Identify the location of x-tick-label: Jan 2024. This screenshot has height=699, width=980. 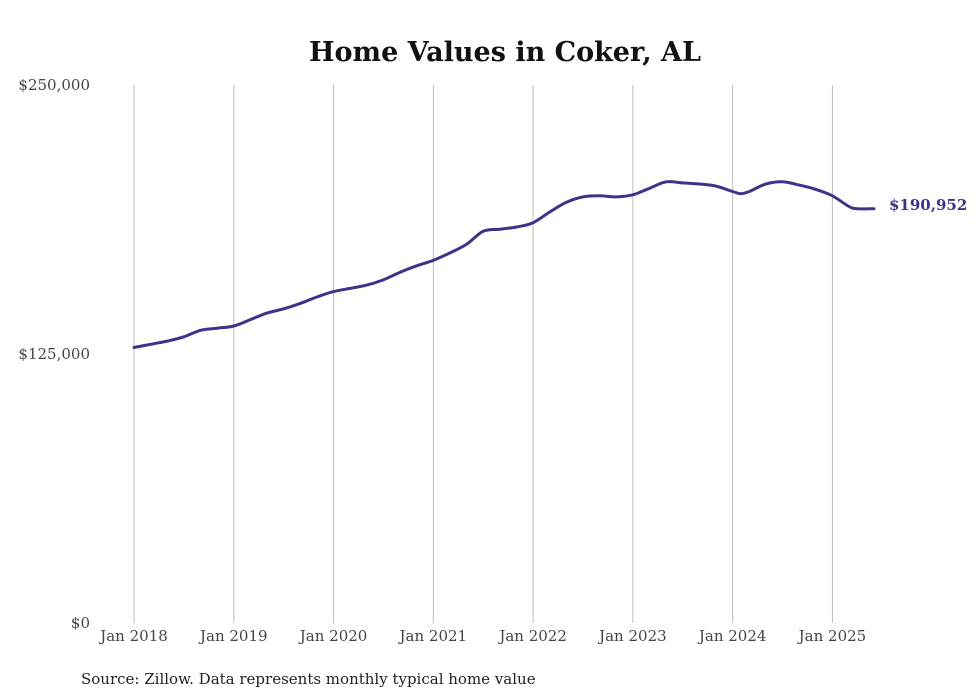
(732, 636).